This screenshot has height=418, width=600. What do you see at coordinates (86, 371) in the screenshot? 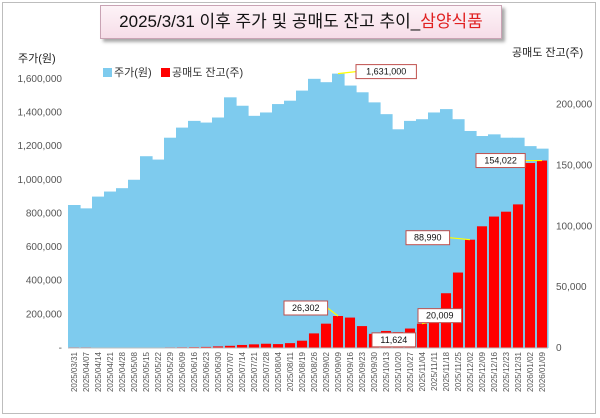
I see `x-tick-label: 2025/04/07` at bounding box center [86, 371].